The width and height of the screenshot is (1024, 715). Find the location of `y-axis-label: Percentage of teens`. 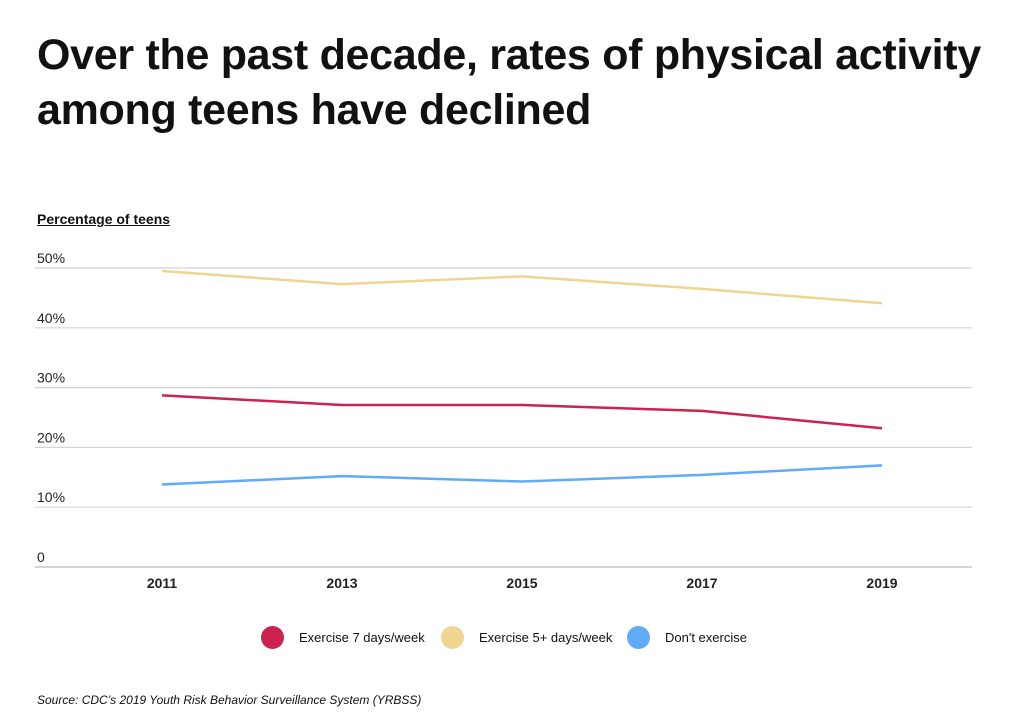

y-axis-label: Percentage of teens is located at coordinates (104, 219).